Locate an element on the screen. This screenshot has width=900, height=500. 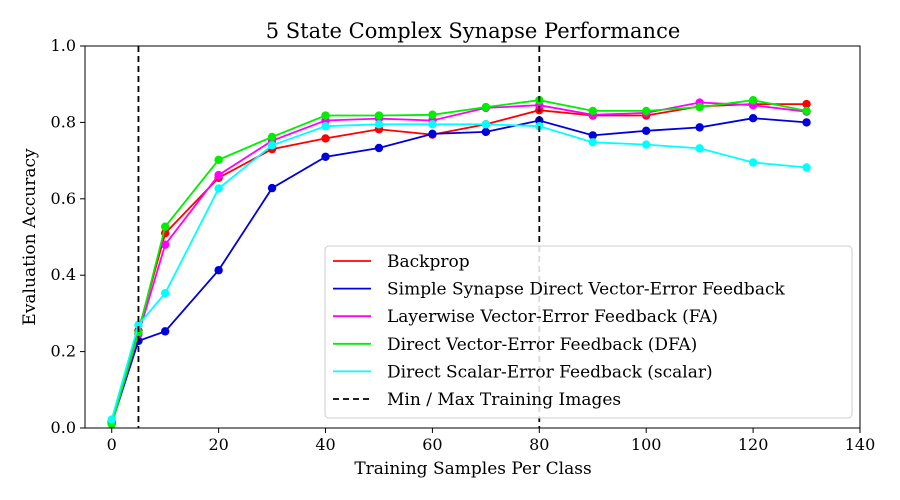
y-tick-label: 0.6 is located at coordinates (63, 198).